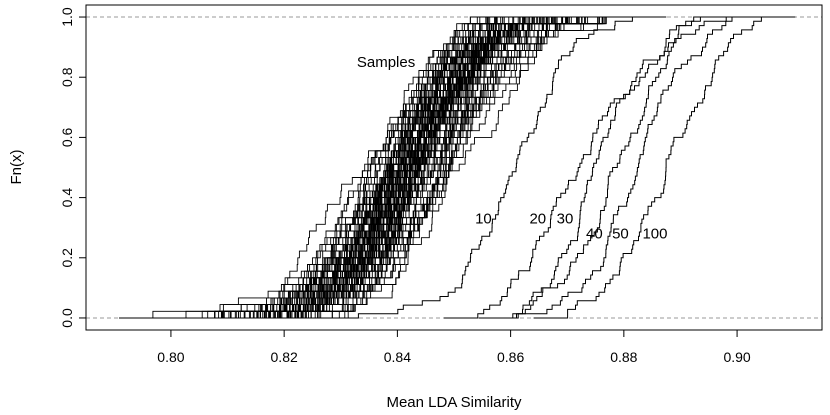  I want to click on x-tick-label: 0.88, so click(623, 357).